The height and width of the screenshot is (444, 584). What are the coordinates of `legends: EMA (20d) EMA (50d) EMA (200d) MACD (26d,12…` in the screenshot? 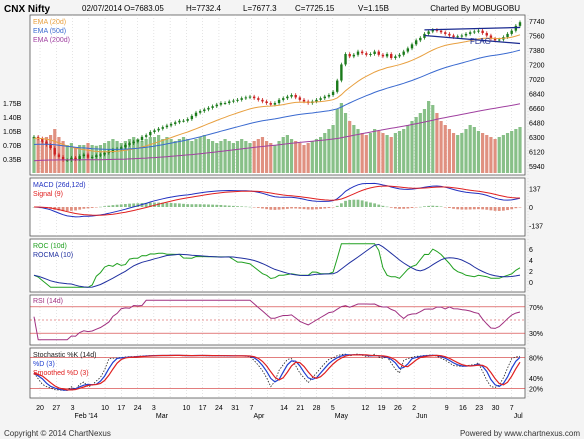 It's located at (64, 198).